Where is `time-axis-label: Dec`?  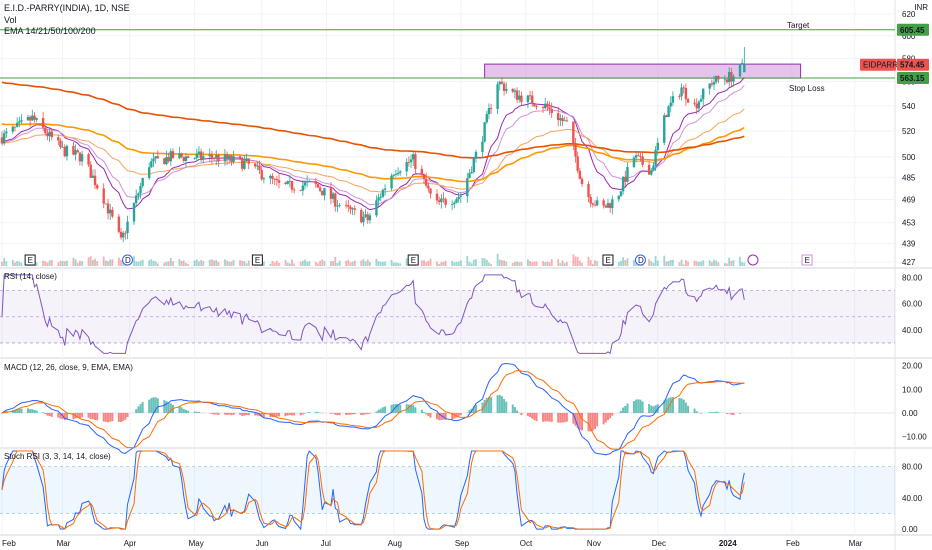
time-axis-label: Dec is located at coordinates (659, 543).